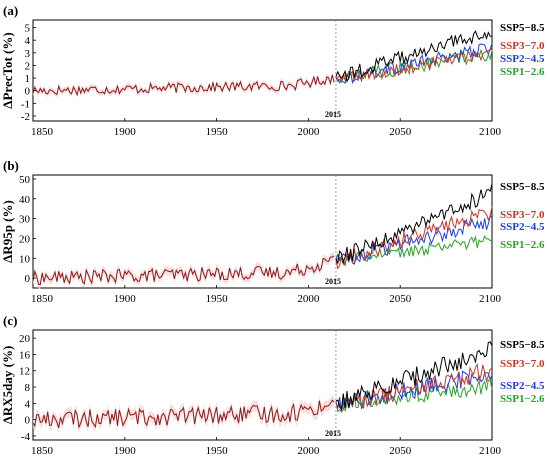  What do you see at coordinates (7, 231) in the screenshot?
I see `y-axis-label: ΔR95p (%)` at bounding box center [7, 231].